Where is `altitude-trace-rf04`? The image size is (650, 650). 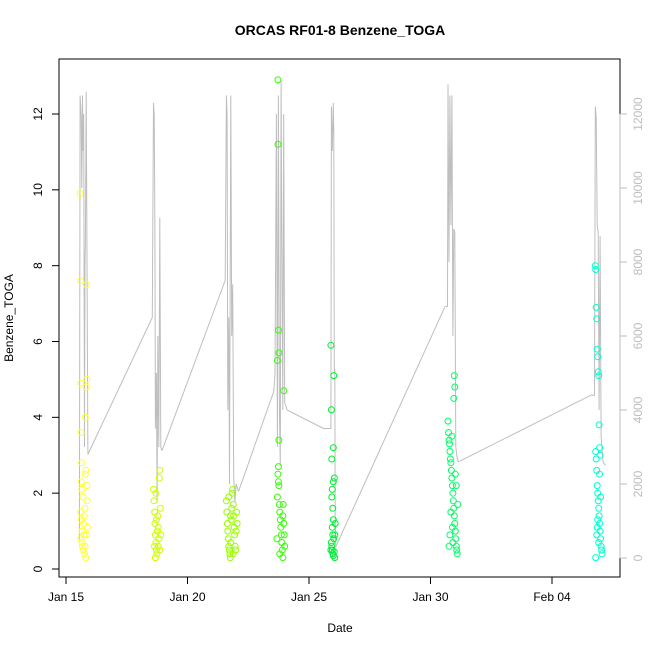
altitude-trace-rf04 is located at coordinates (280, 273).